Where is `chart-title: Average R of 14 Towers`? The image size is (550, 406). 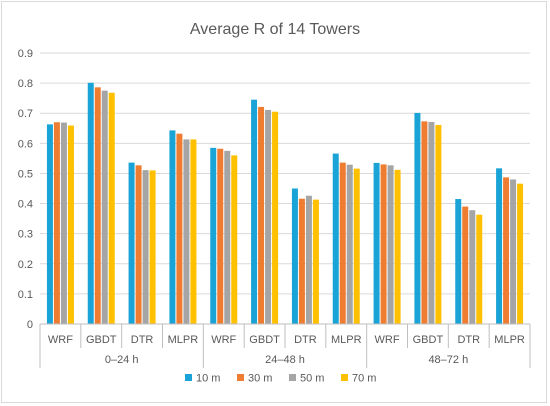
chart-title: Average R of 14 Towers is located at coordinates (275, 29).